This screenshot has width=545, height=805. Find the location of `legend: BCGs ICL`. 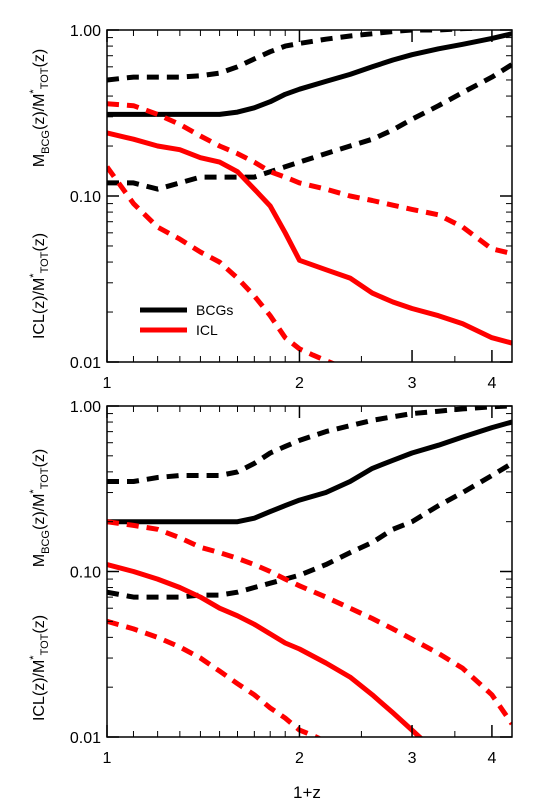

legend: BCGs ICL is located at coordinates (186, 320).